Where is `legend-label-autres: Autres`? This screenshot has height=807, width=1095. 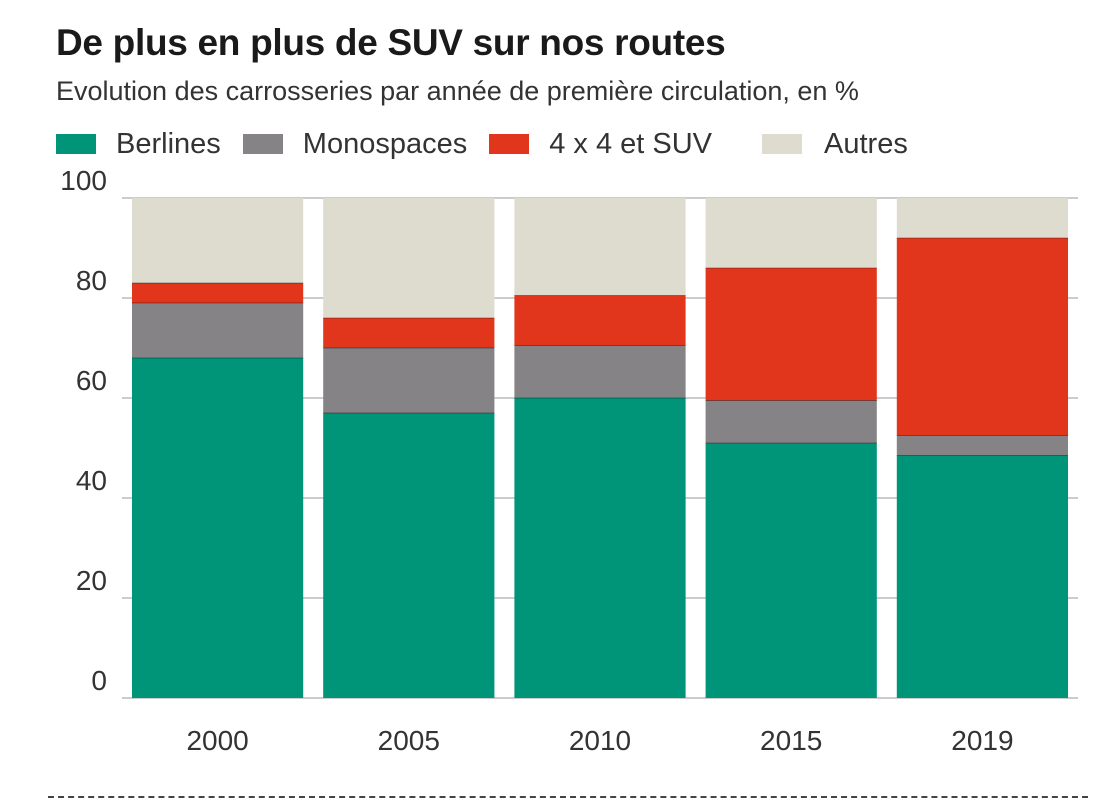
legend-label-autres: Autres is located at coordinates (866, 143).